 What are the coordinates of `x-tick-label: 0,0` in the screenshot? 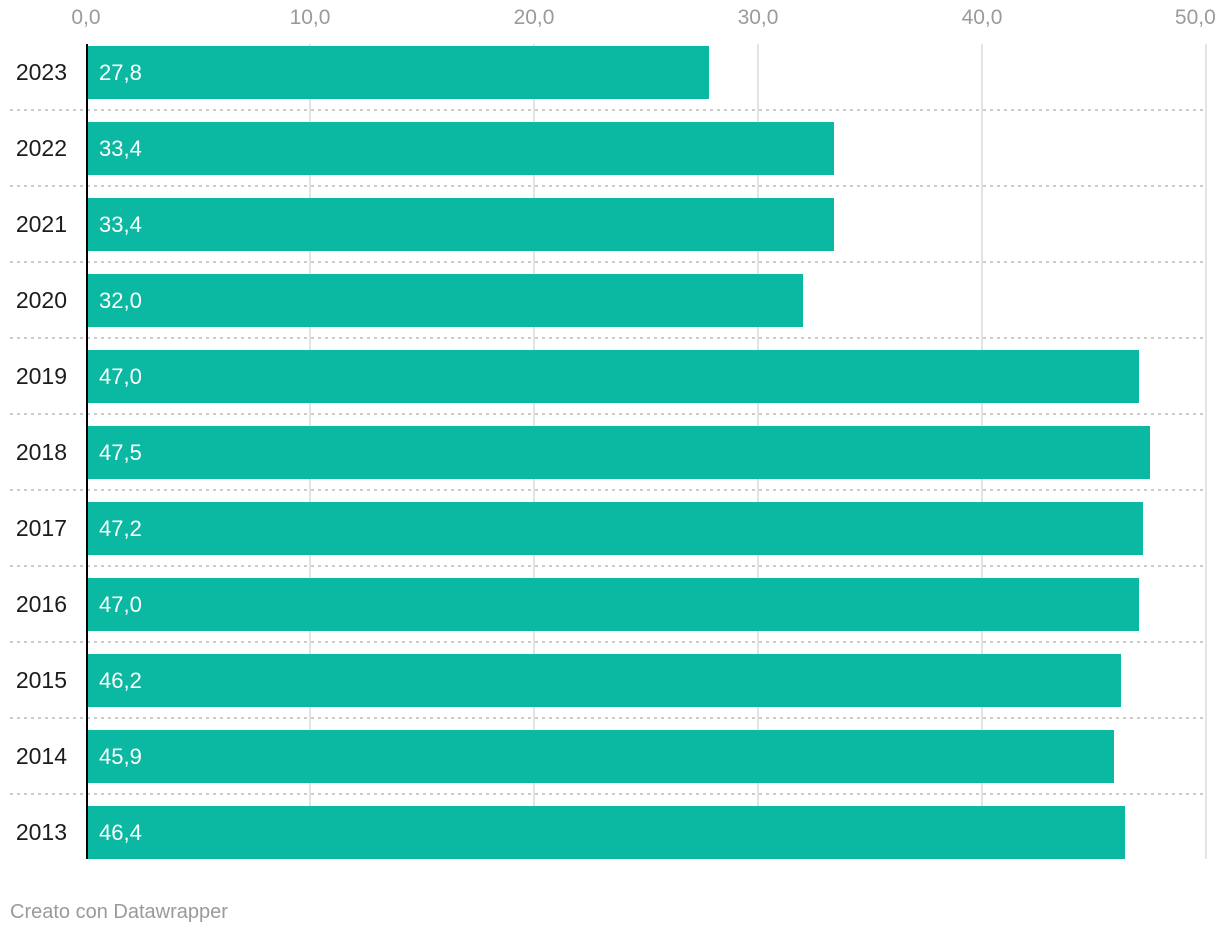 It's located at (86, 17).